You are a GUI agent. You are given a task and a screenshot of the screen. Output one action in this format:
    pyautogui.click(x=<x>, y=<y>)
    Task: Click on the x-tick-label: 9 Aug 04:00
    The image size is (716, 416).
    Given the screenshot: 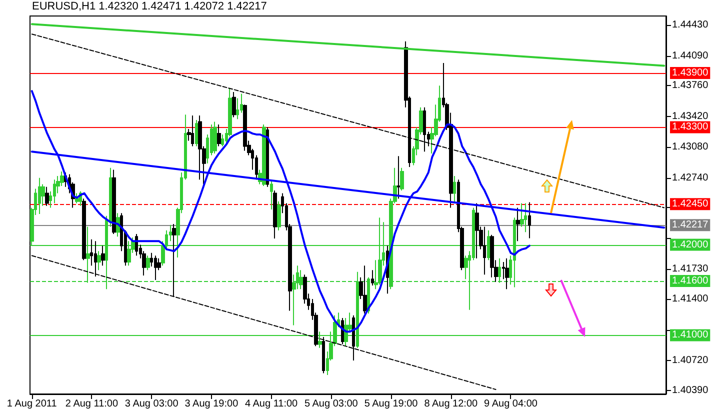 What is the action you would take?
    pyautogui.click(x=511, y=404)
    